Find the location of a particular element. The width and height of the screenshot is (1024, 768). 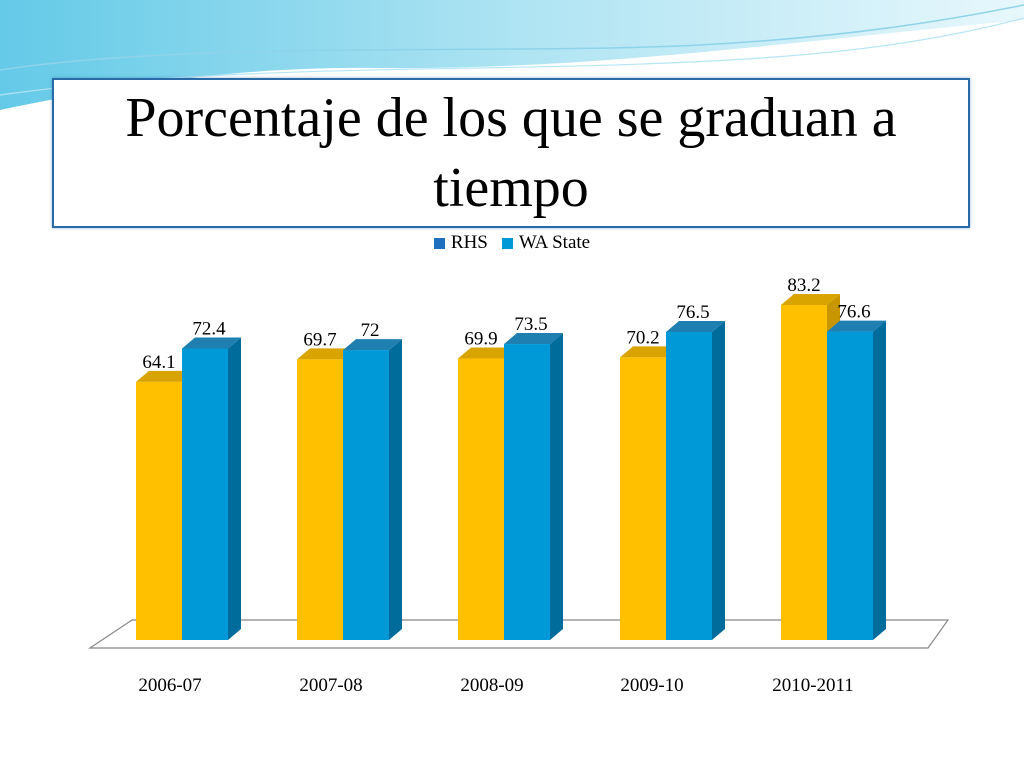

legend-item-rhs: RHS is located at coordinates (460, 243).